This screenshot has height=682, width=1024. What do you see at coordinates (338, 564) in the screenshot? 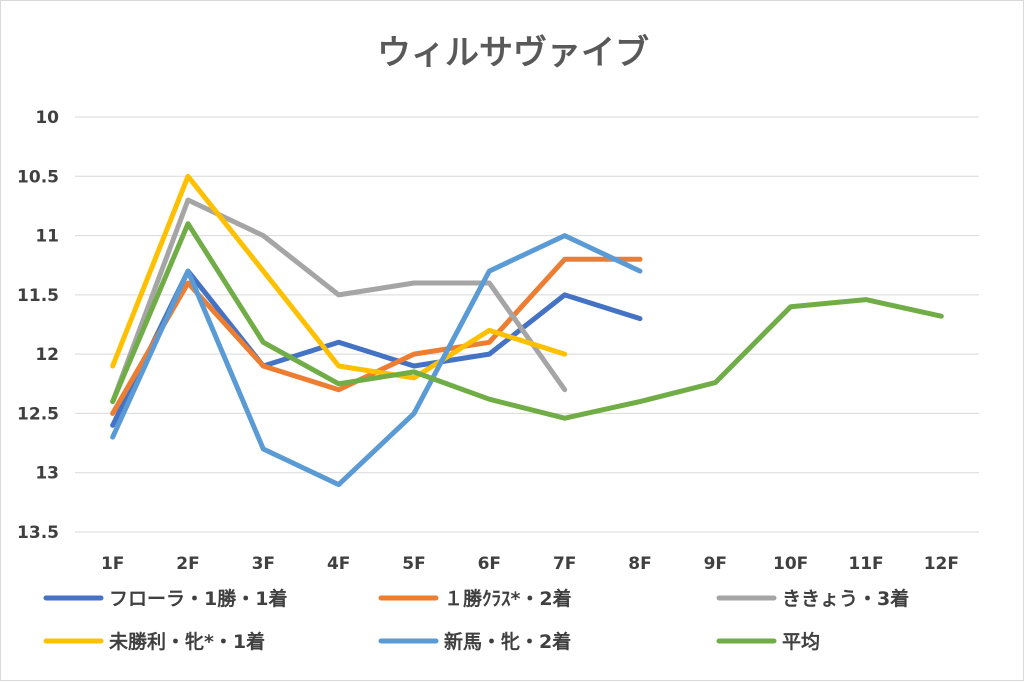
I see `x-tick-label: 4F` at bounding box center [338, 564].